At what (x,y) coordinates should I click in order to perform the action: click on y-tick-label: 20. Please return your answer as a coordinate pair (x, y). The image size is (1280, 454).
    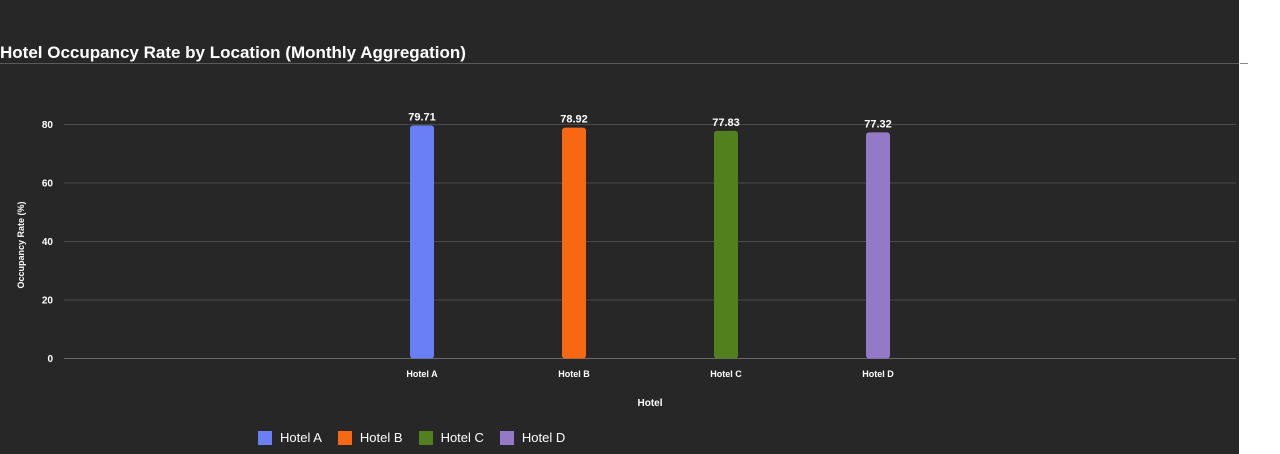
    Looking at the image, I should click on (48, 301).